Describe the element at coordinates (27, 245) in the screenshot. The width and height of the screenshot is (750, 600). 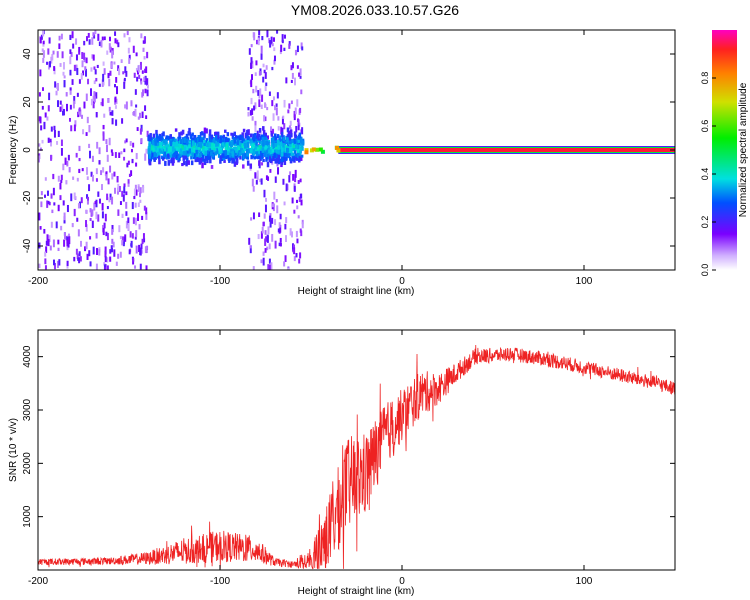
I see `y-tick-label: -40` at that location.